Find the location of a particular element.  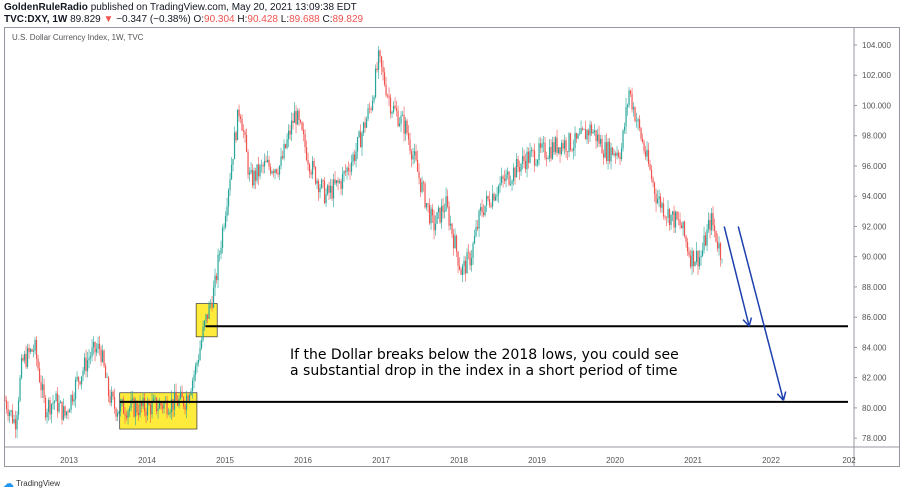

open-value: 90.304 is located at coordinates (219, 19).